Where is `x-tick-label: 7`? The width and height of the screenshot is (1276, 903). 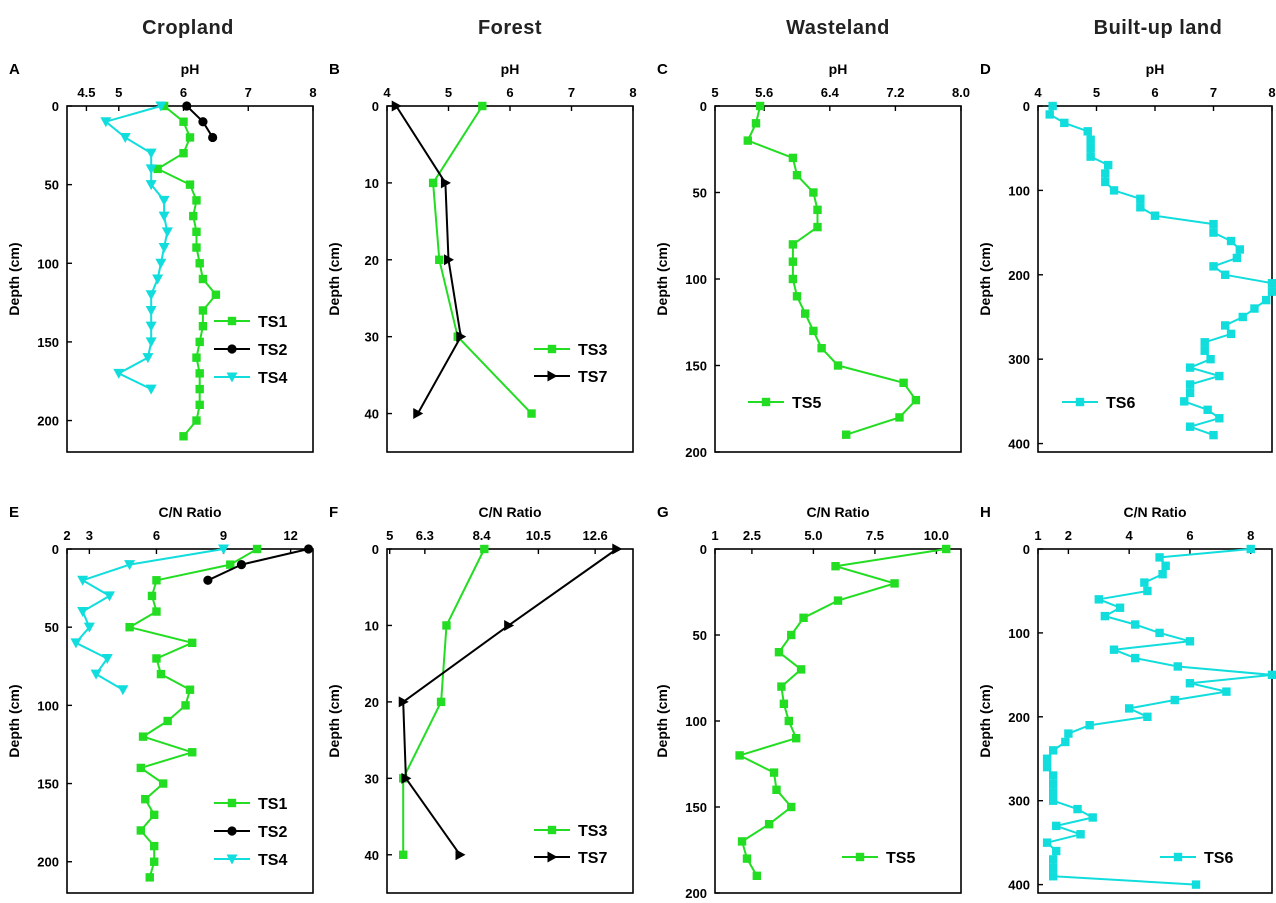 x-tick-label: 7 is located at coordinates (1213, 92).